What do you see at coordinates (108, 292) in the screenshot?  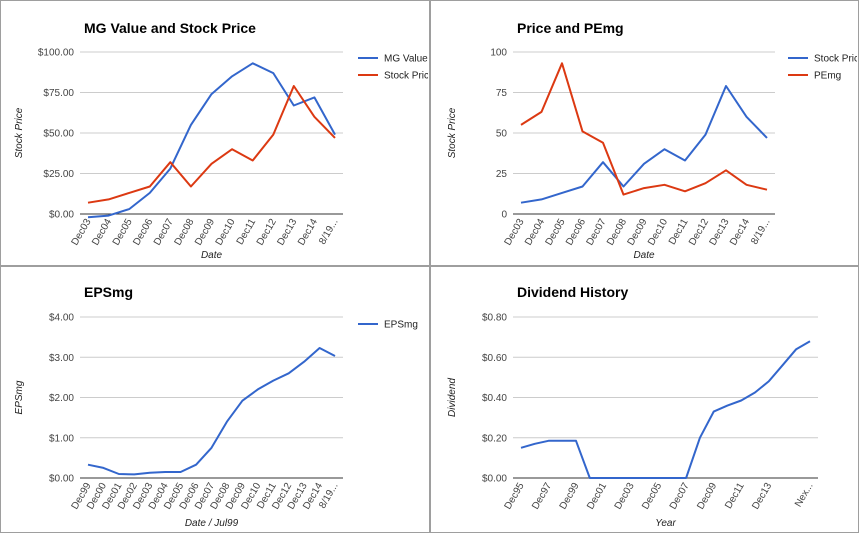 I see `epsmg-title: EPSmg` at bounding box center [108, 292].